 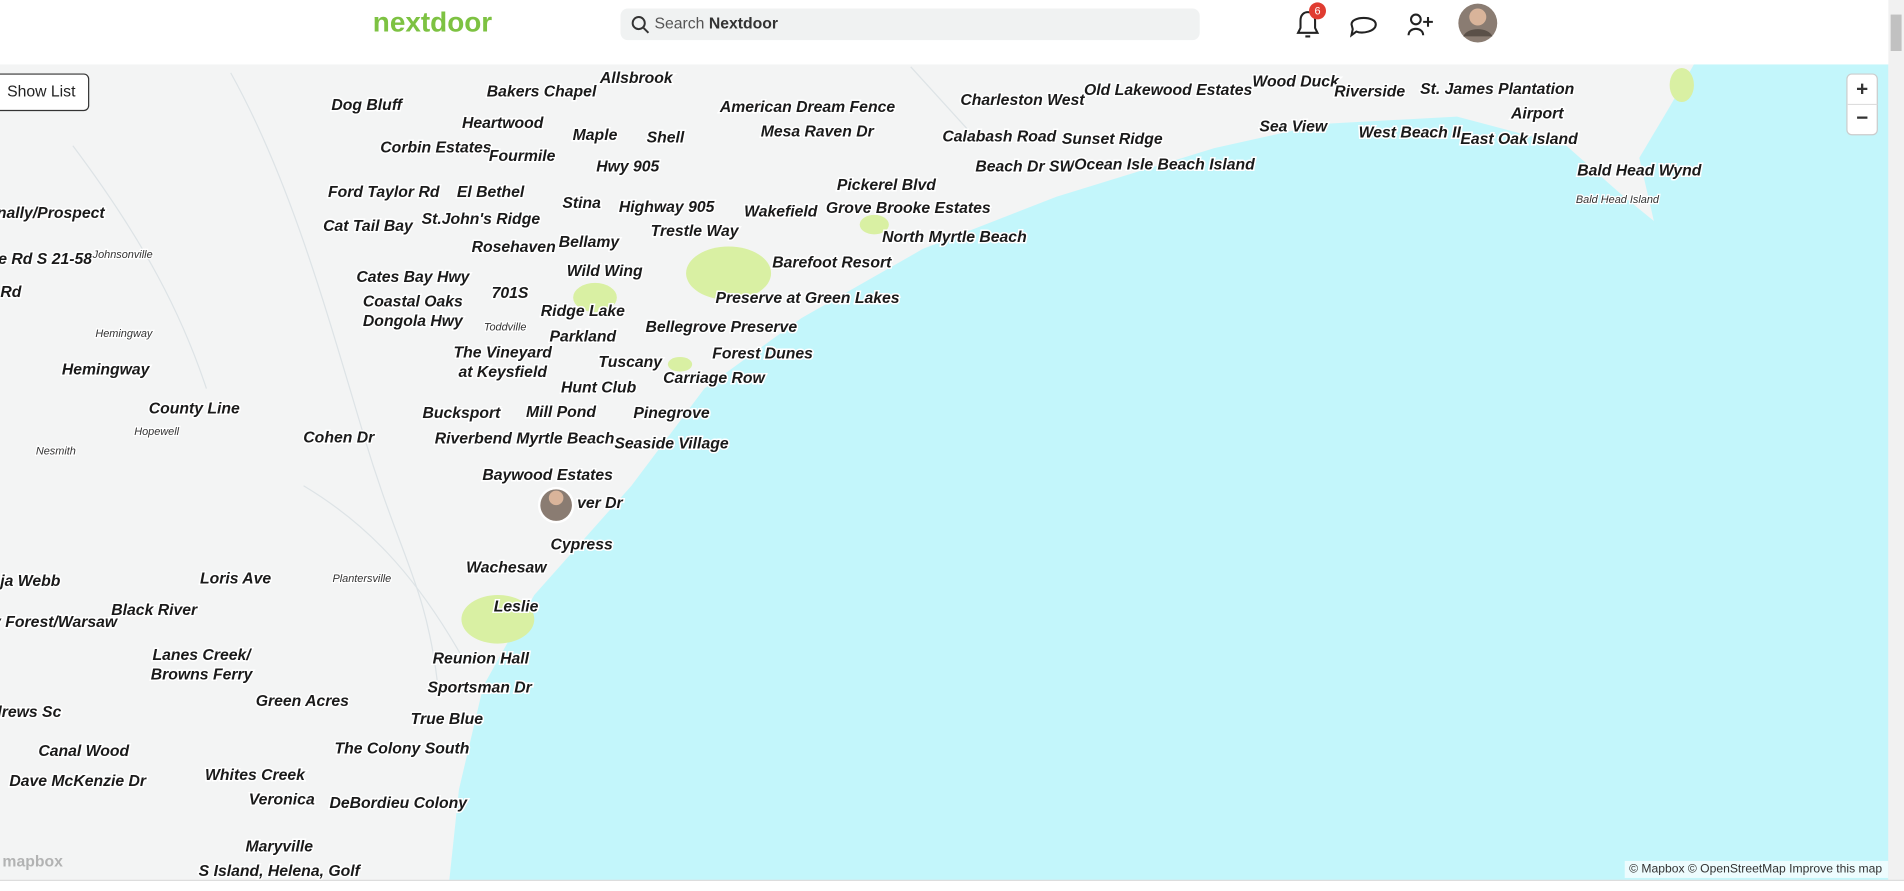 What do you see at coordinates (413, 321) in the screenshot?
I see `neighborhood-label: Dongola Hwy` at bounding box center [413, 321].